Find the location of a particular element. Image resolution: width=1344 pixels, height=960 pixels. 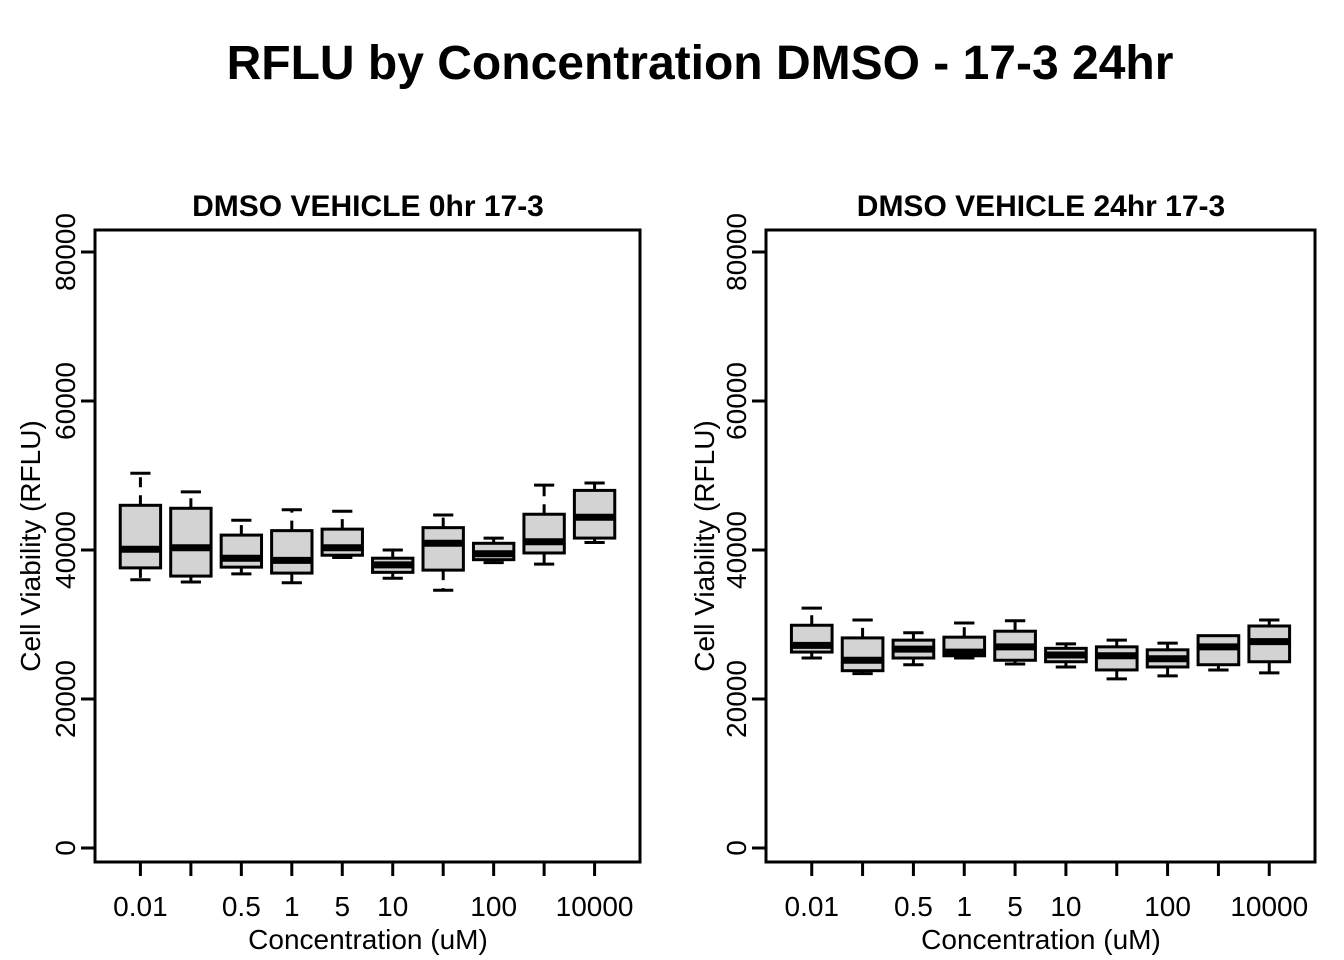

x-axis-label-left: Concentration (uM) is located at coordinates (368, 939).